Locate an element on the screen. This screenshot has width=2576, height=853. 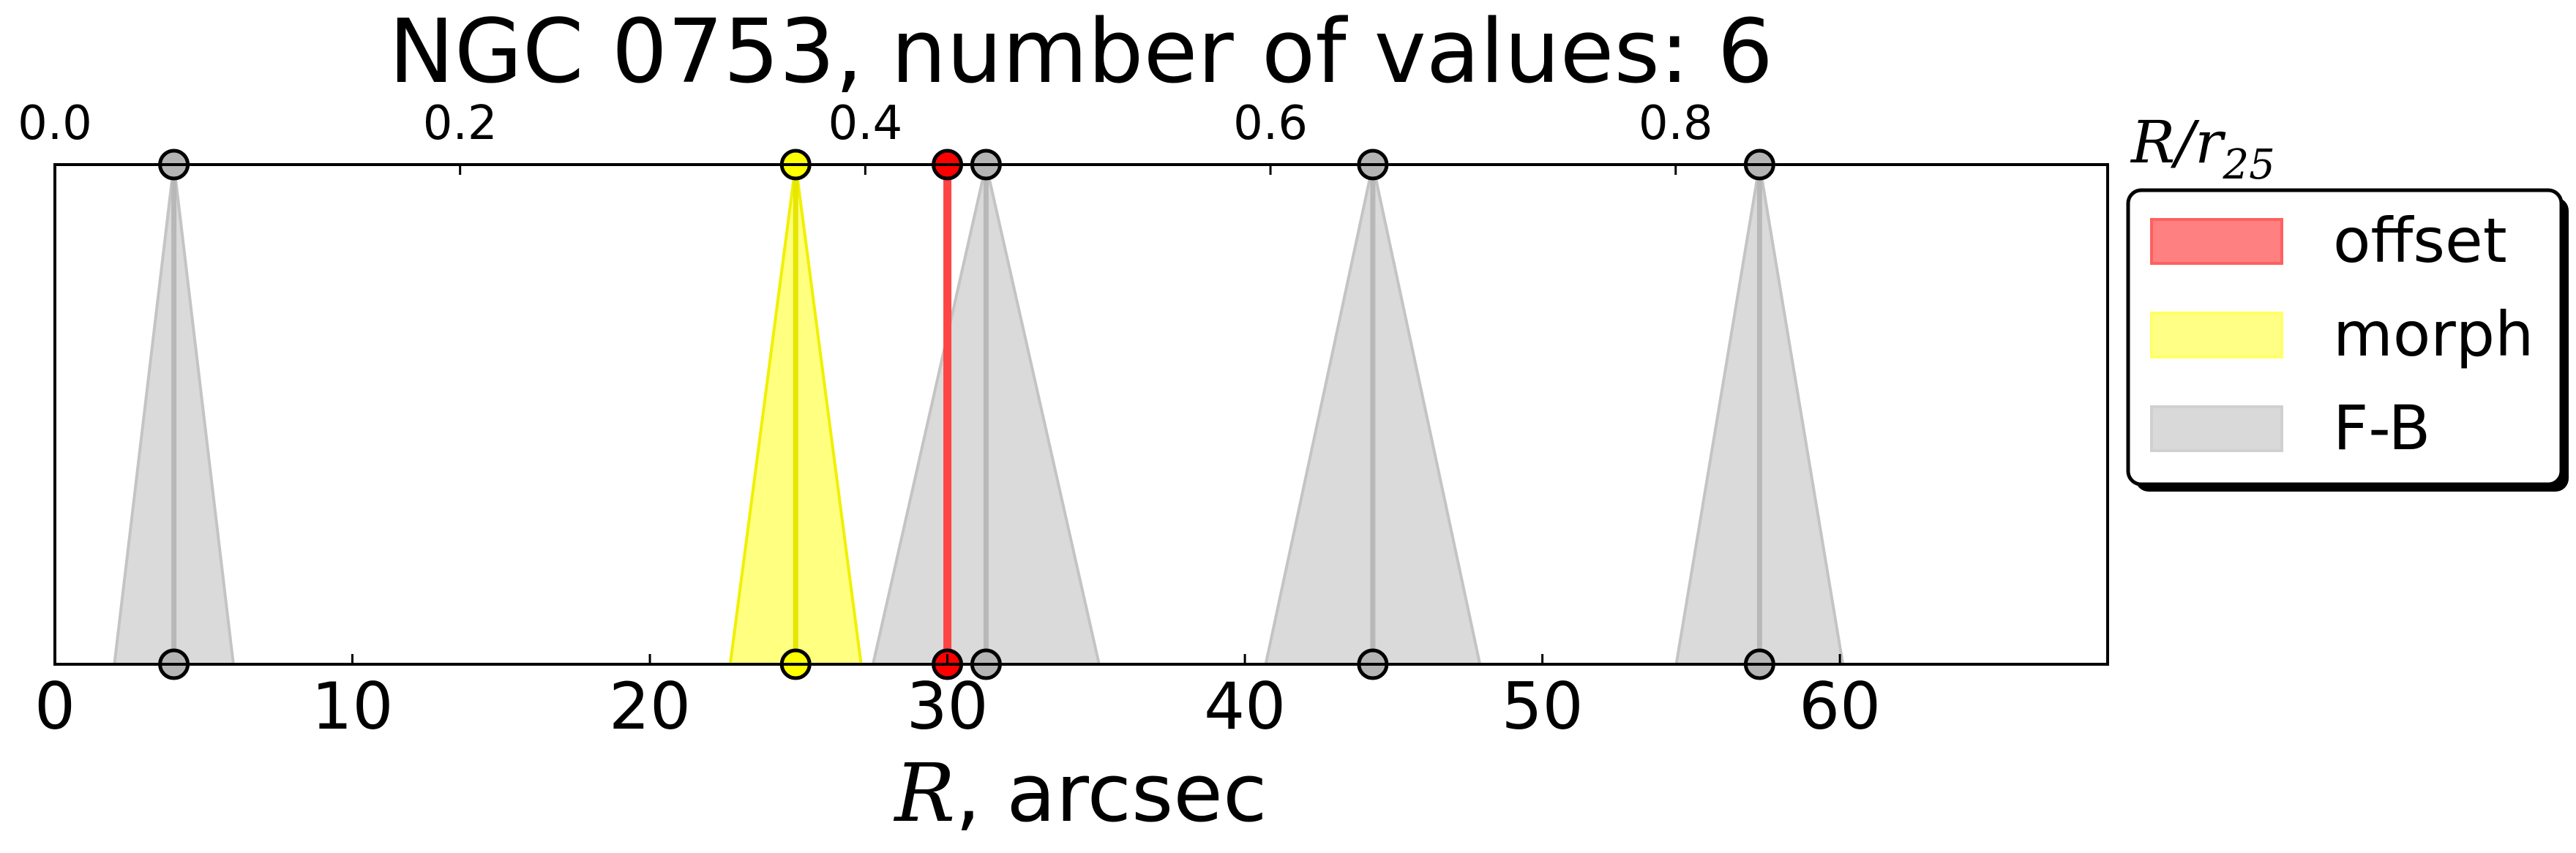
x-tick-label-40: 40 is located at coordinates (1245, 706).